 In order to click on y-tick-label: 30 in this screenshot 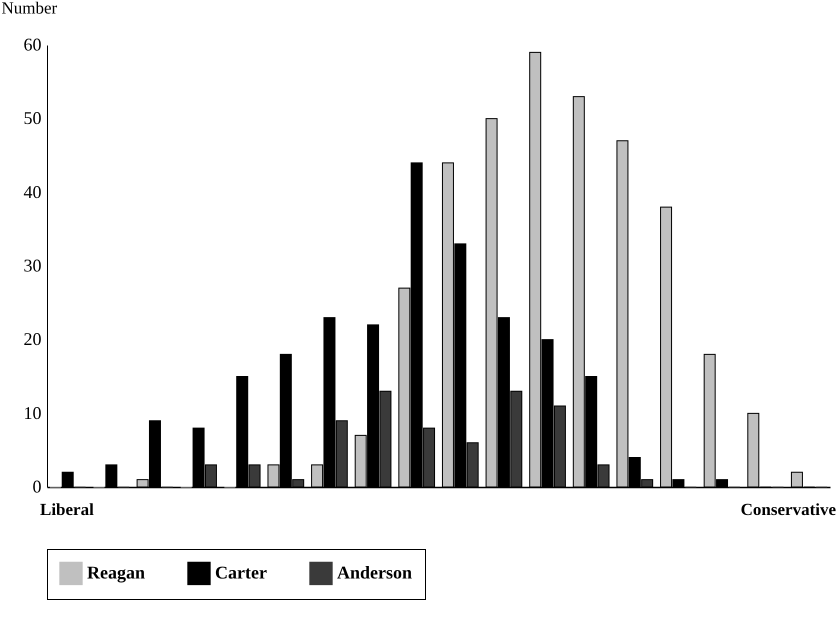, I will do `click(33, 266)`.